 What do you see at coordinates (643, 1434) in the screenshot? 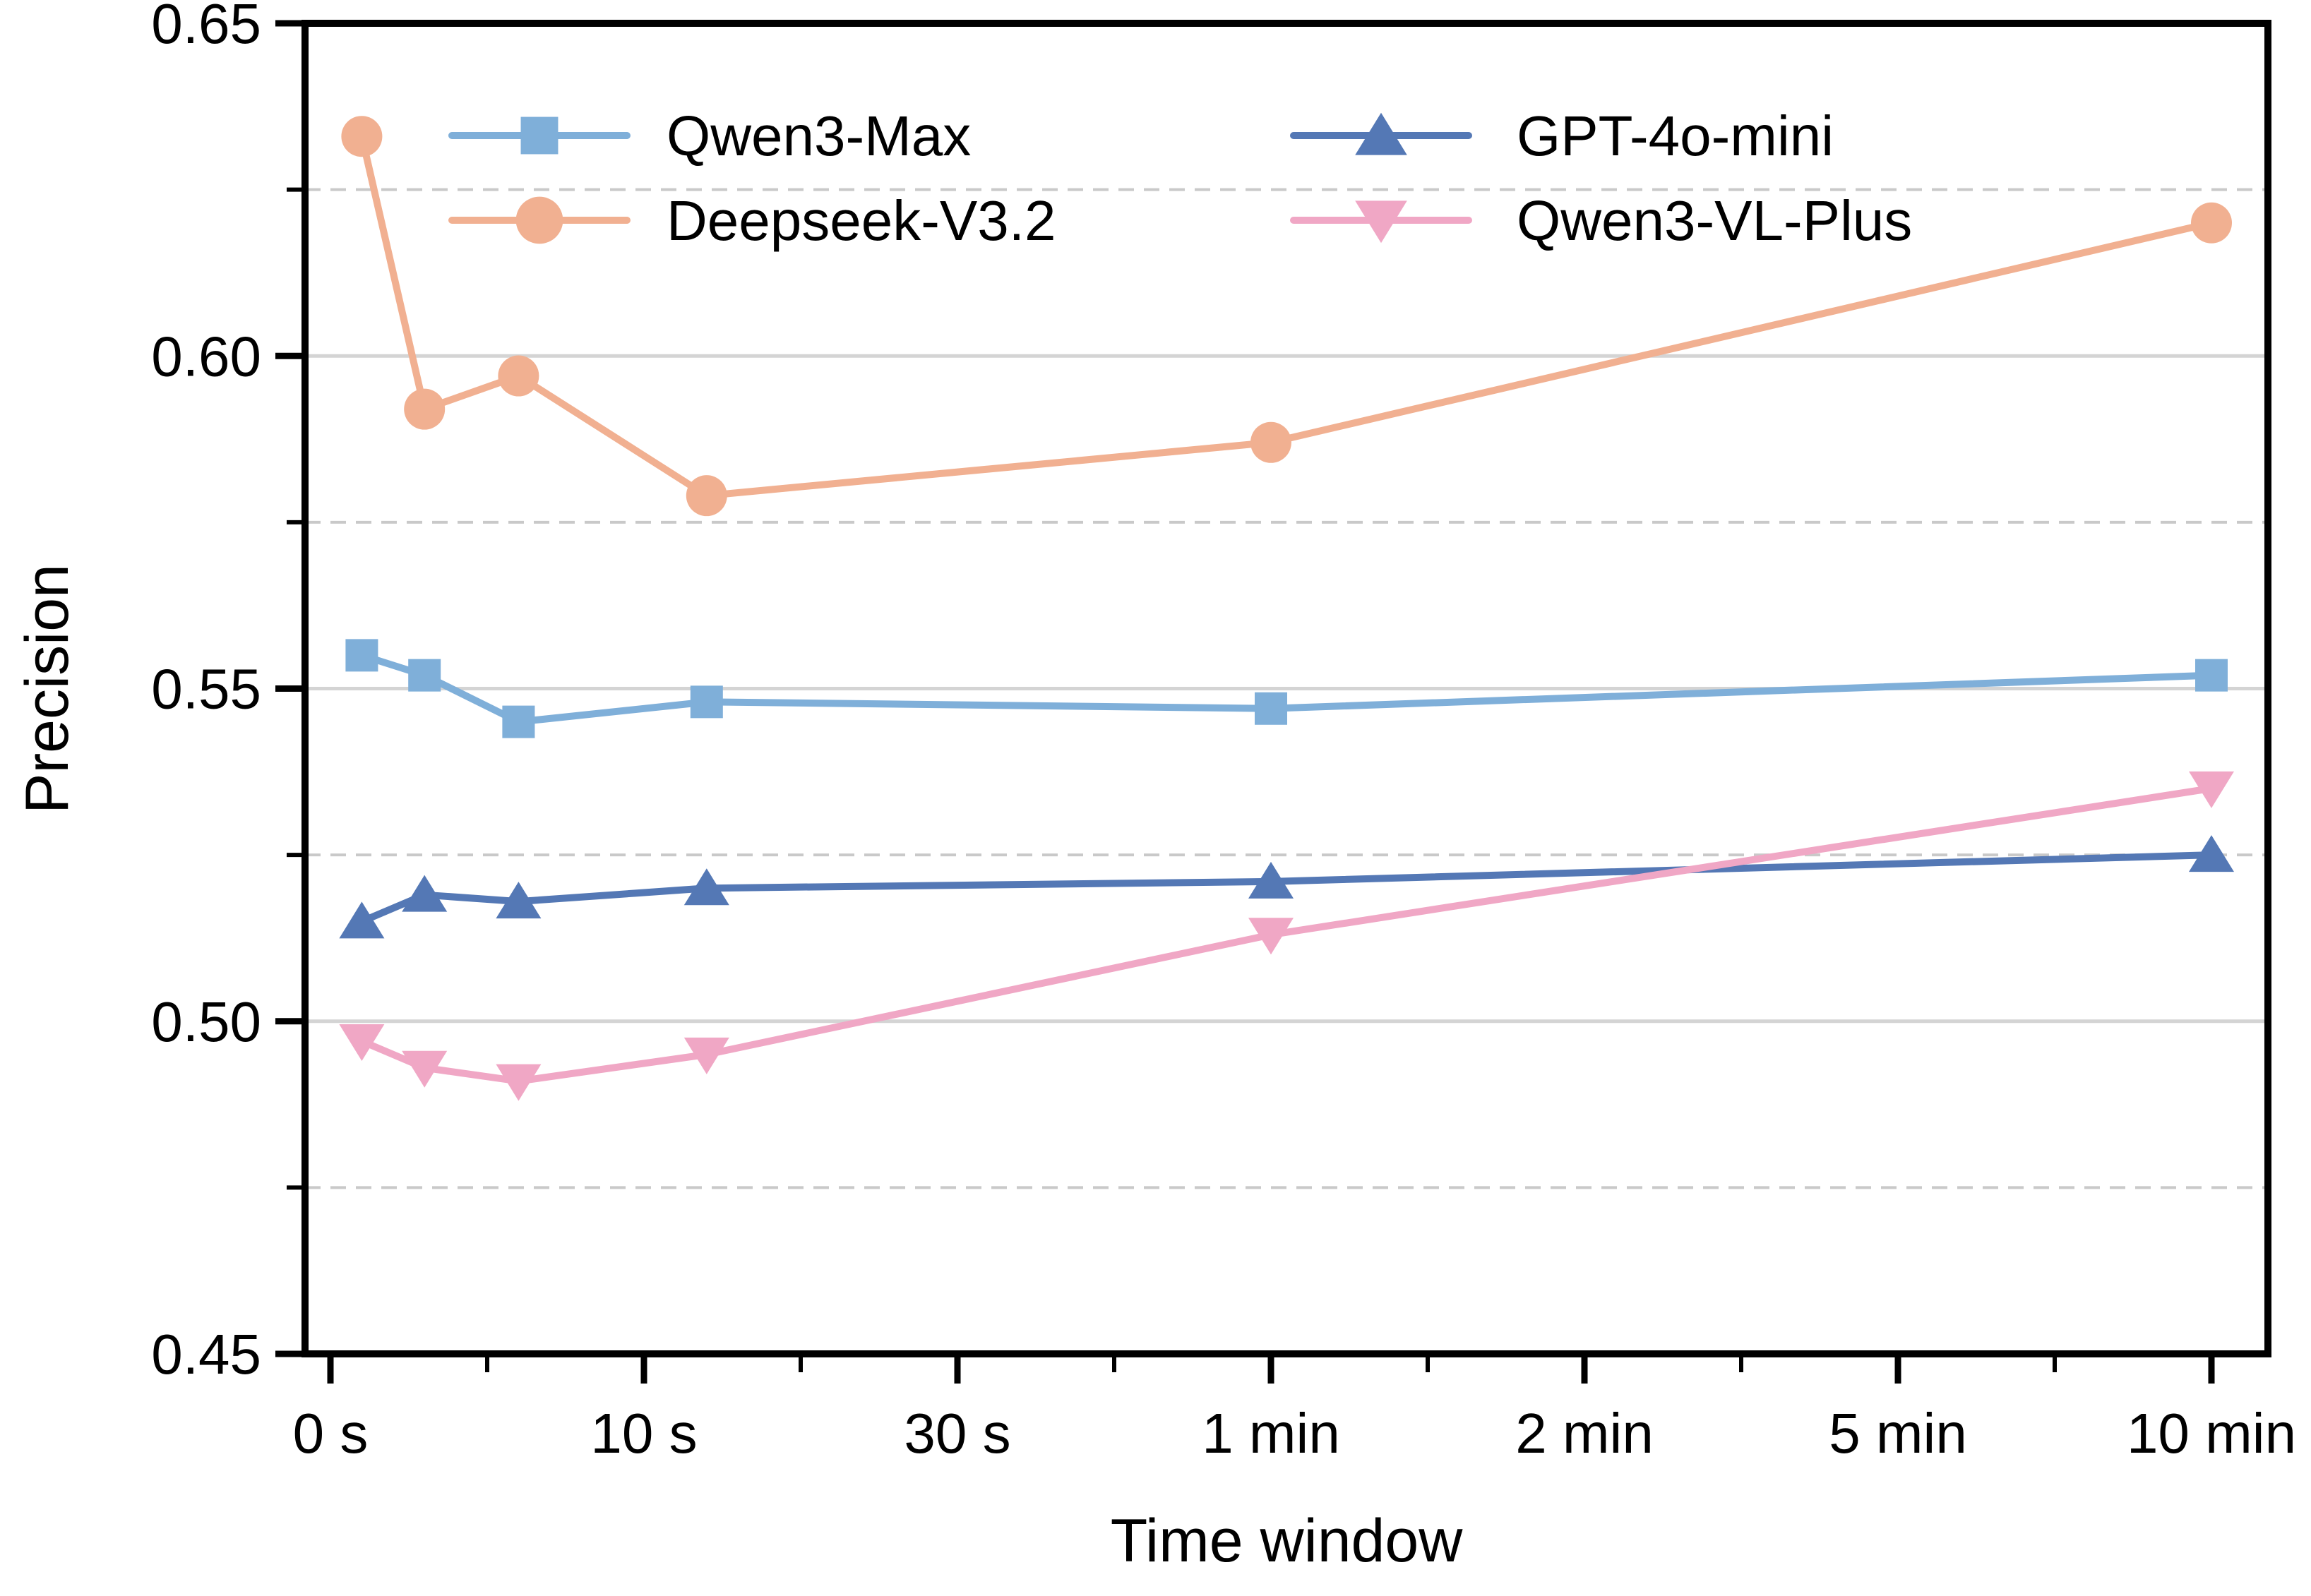
I see `x-tick-label: 10 s` at bounding box center [643, 1434].